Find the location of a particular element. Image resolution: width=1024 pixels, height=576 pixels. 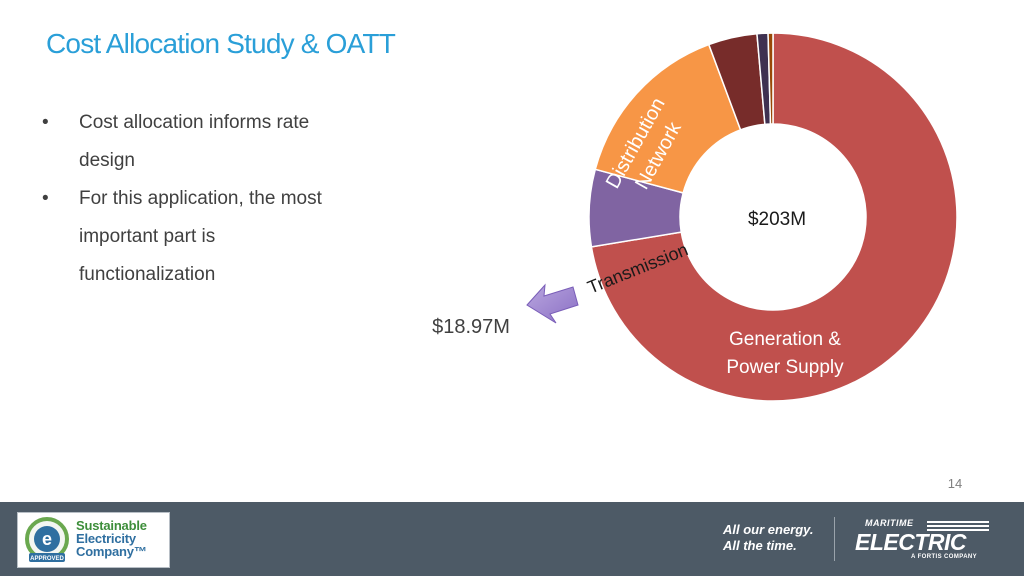

generation-label-line1: Generation & is located at coordinates (785, 339).